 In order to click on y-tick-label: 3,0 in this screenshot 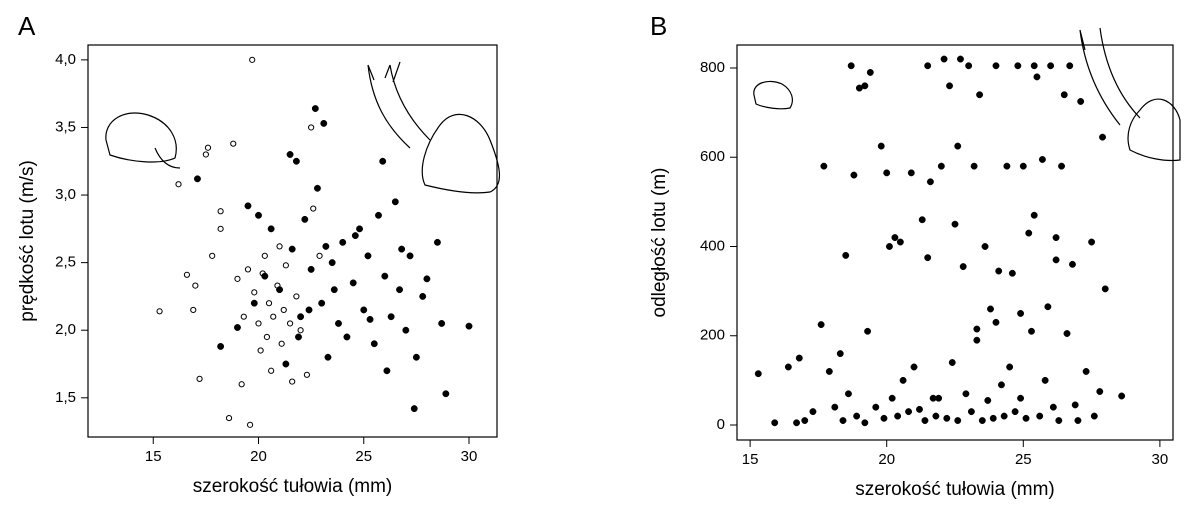, I will do `click(65, 194)`.